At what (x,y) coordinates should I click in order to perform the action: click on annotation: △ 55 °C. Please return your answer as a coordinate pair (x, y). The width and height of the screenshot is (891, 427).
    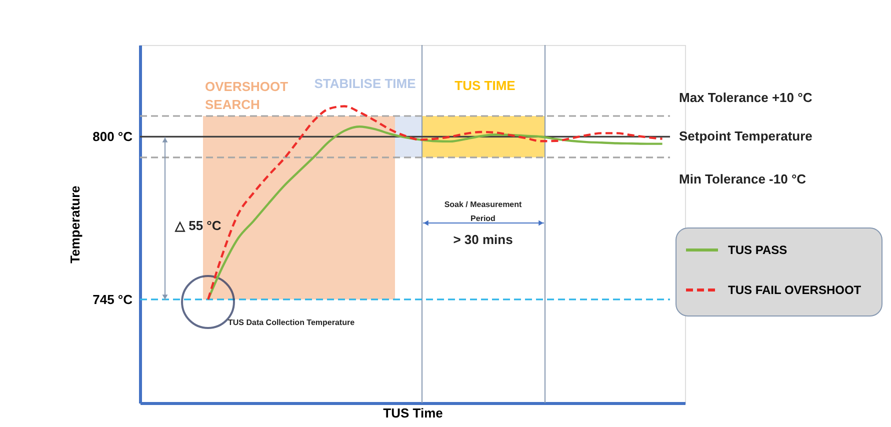
    Looking at the image, I should click on (198, 225).